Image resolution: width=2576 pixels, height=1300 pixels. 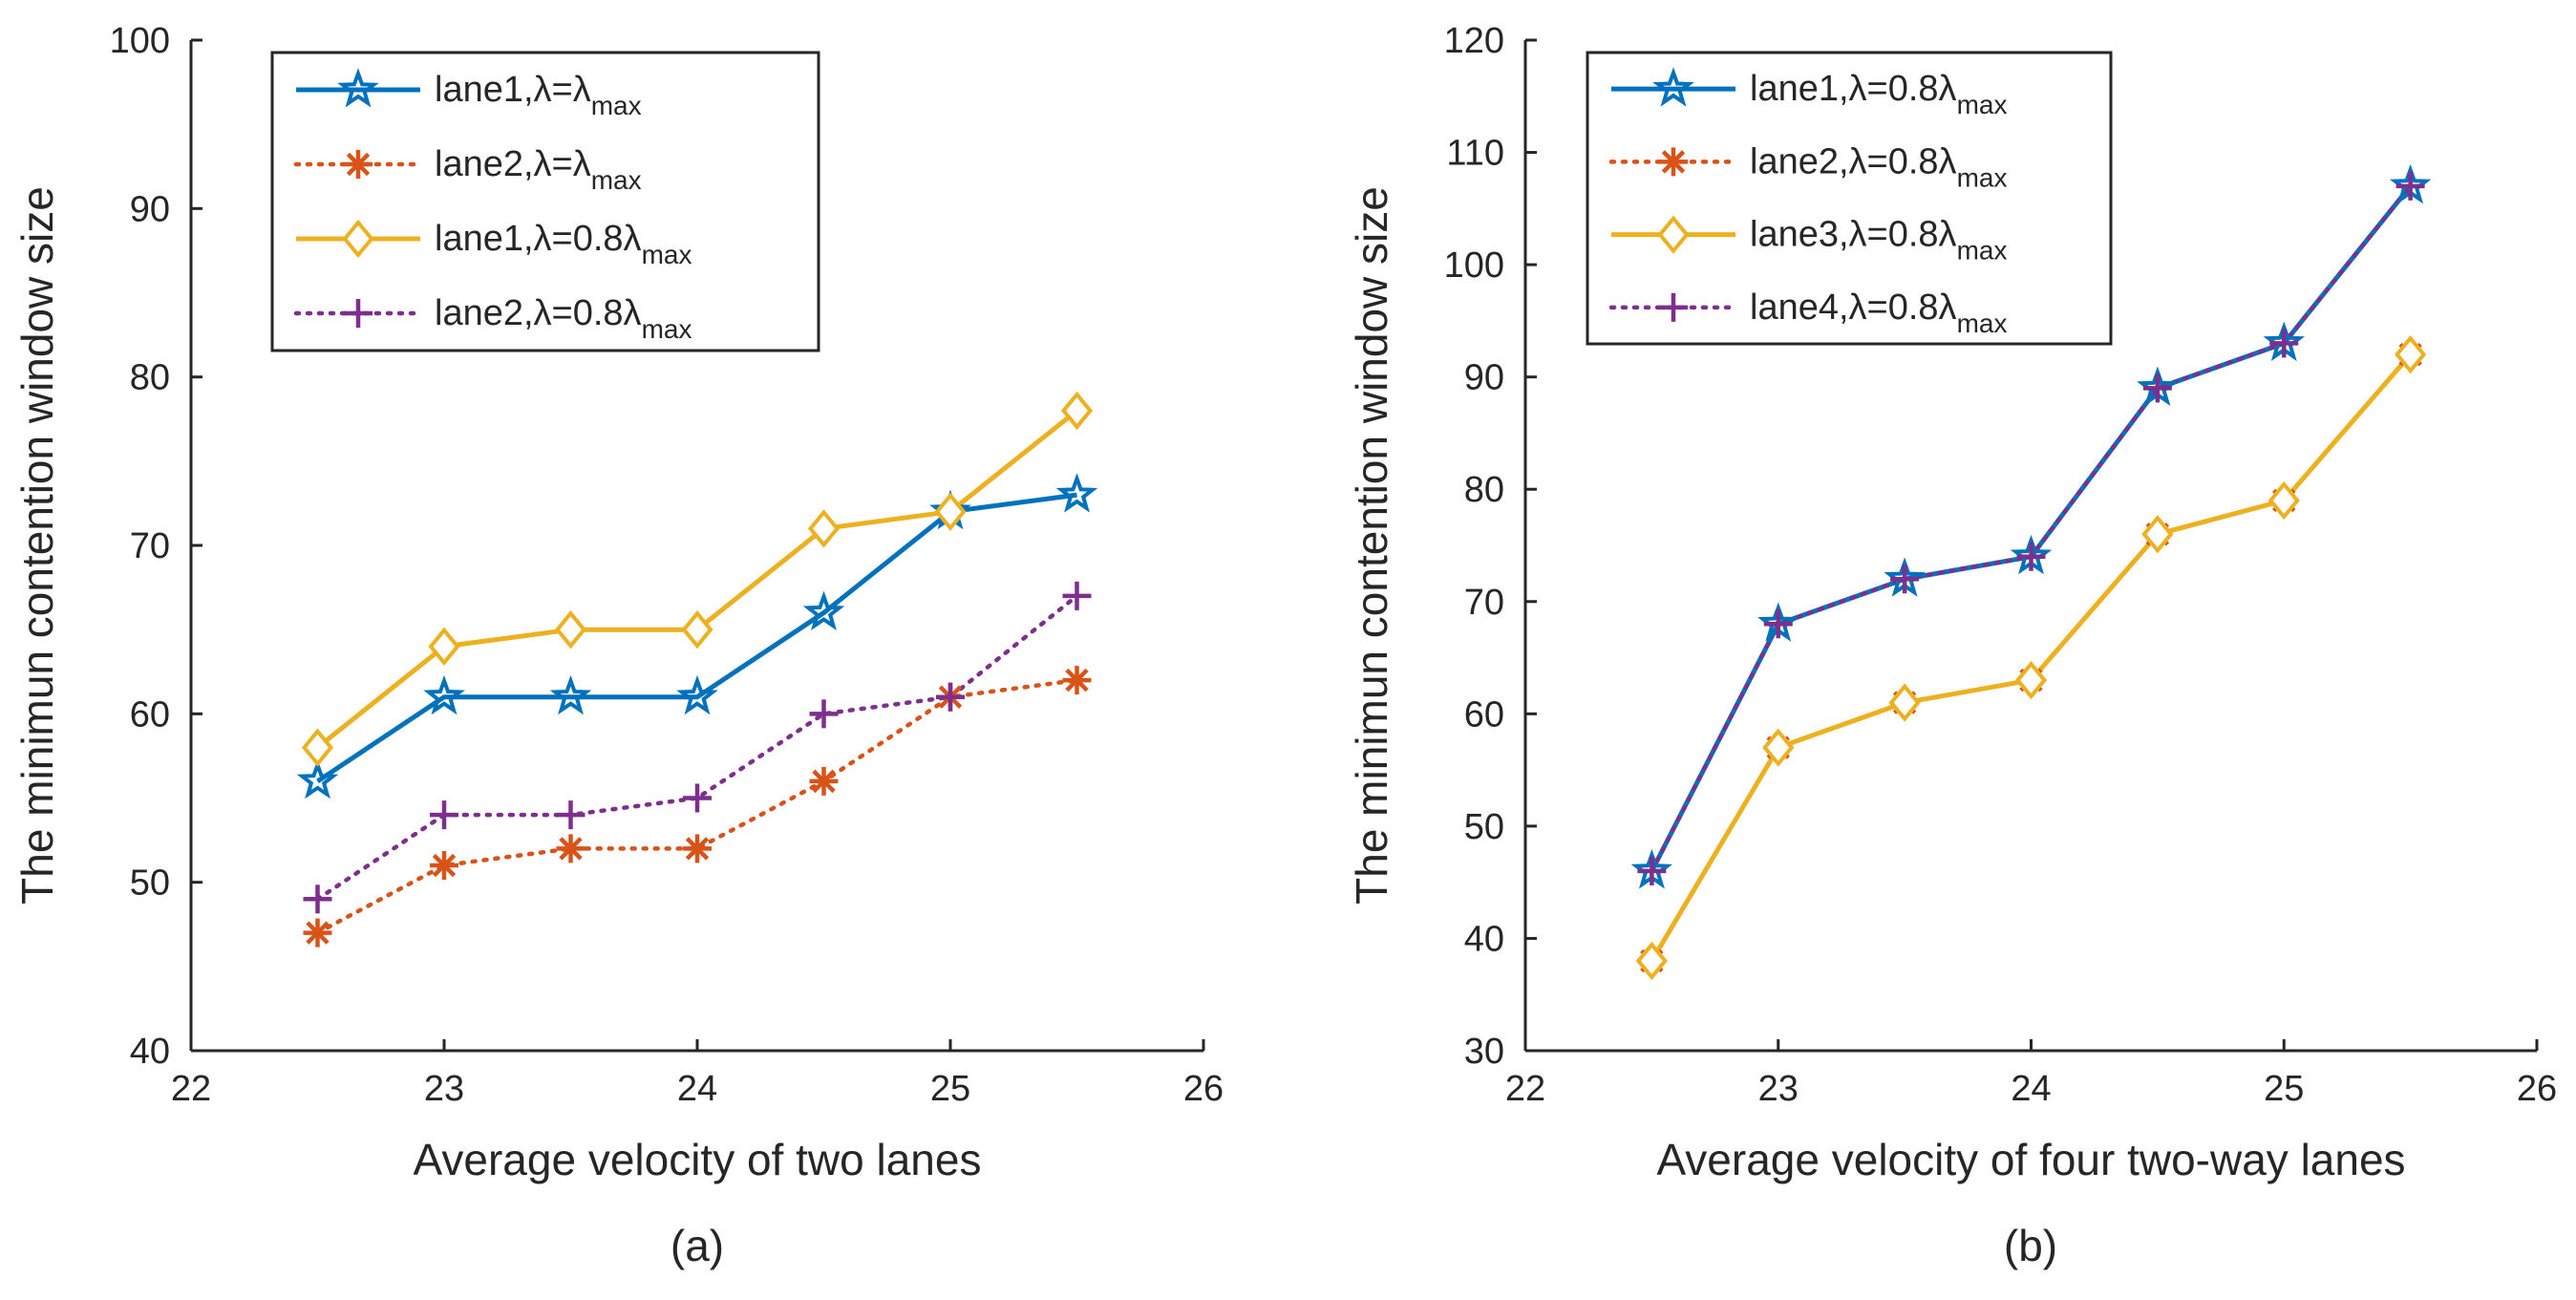 What do you see at coordinates (538, 169) in the screenshot?
I see `legend-label: lane2,λ=λmax` at bounding box center [538, 169].